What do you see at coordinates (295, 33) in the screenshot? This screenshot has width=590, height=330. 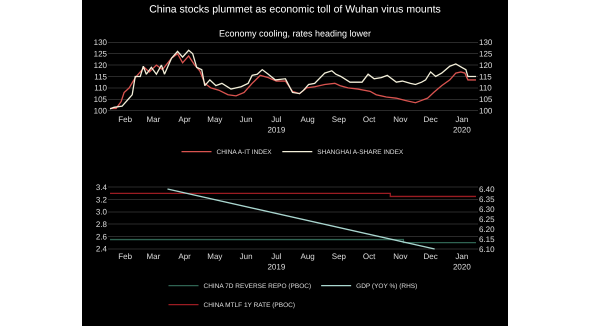 I see `chart-subtitle: Economy cooling, rates heading lower` at bounding box center [295, 33].